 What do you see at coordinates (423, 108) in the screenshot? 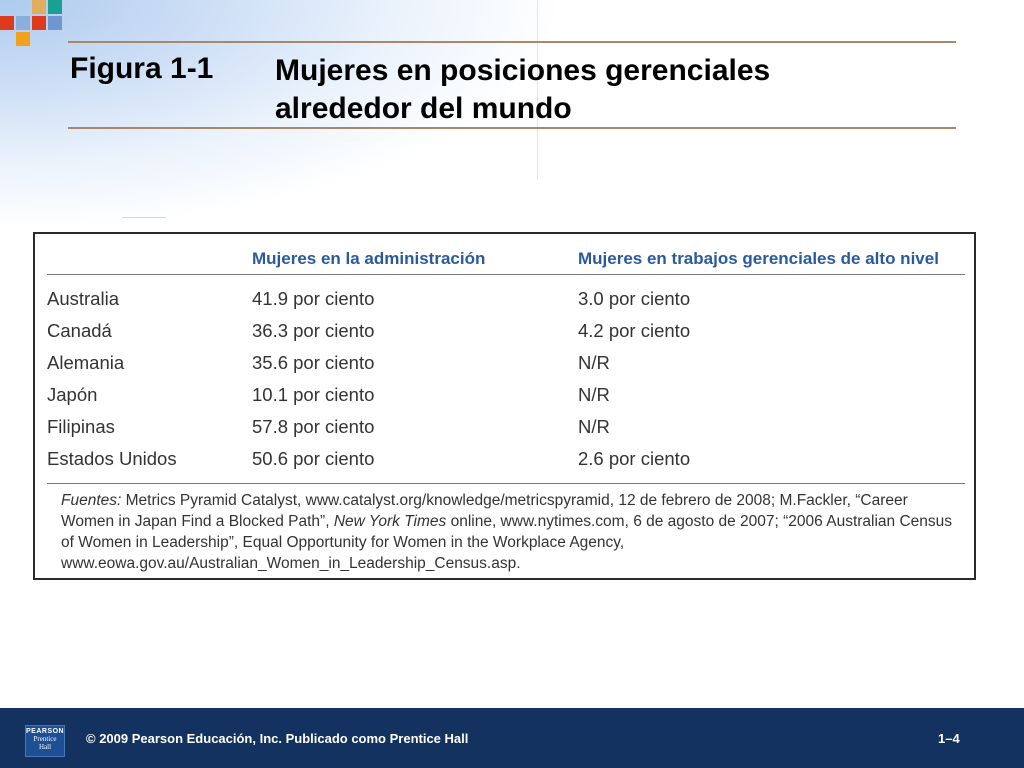
I see `figure-title-line2: alrededor del mundo` at bounding box center [423, 108].